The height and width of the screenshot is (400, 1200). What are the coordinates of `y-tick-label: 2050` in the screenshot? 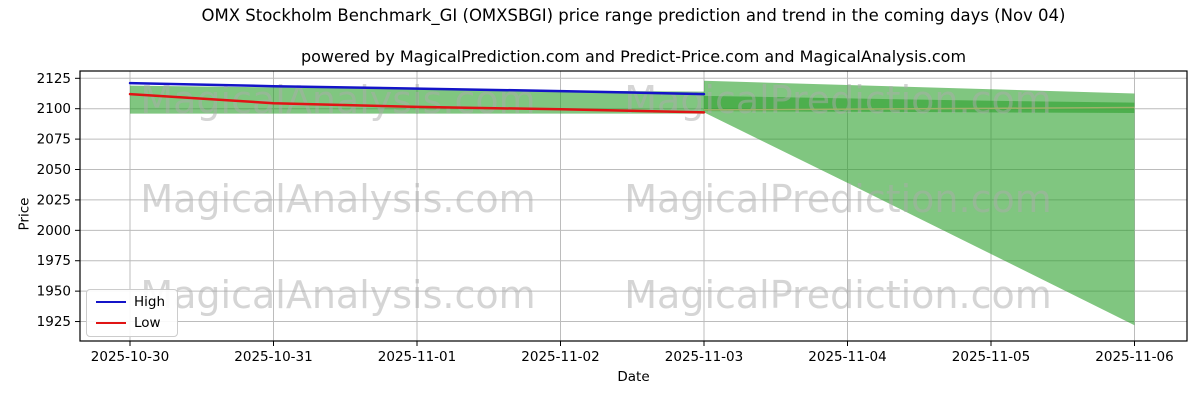 It's located at (54, 170).